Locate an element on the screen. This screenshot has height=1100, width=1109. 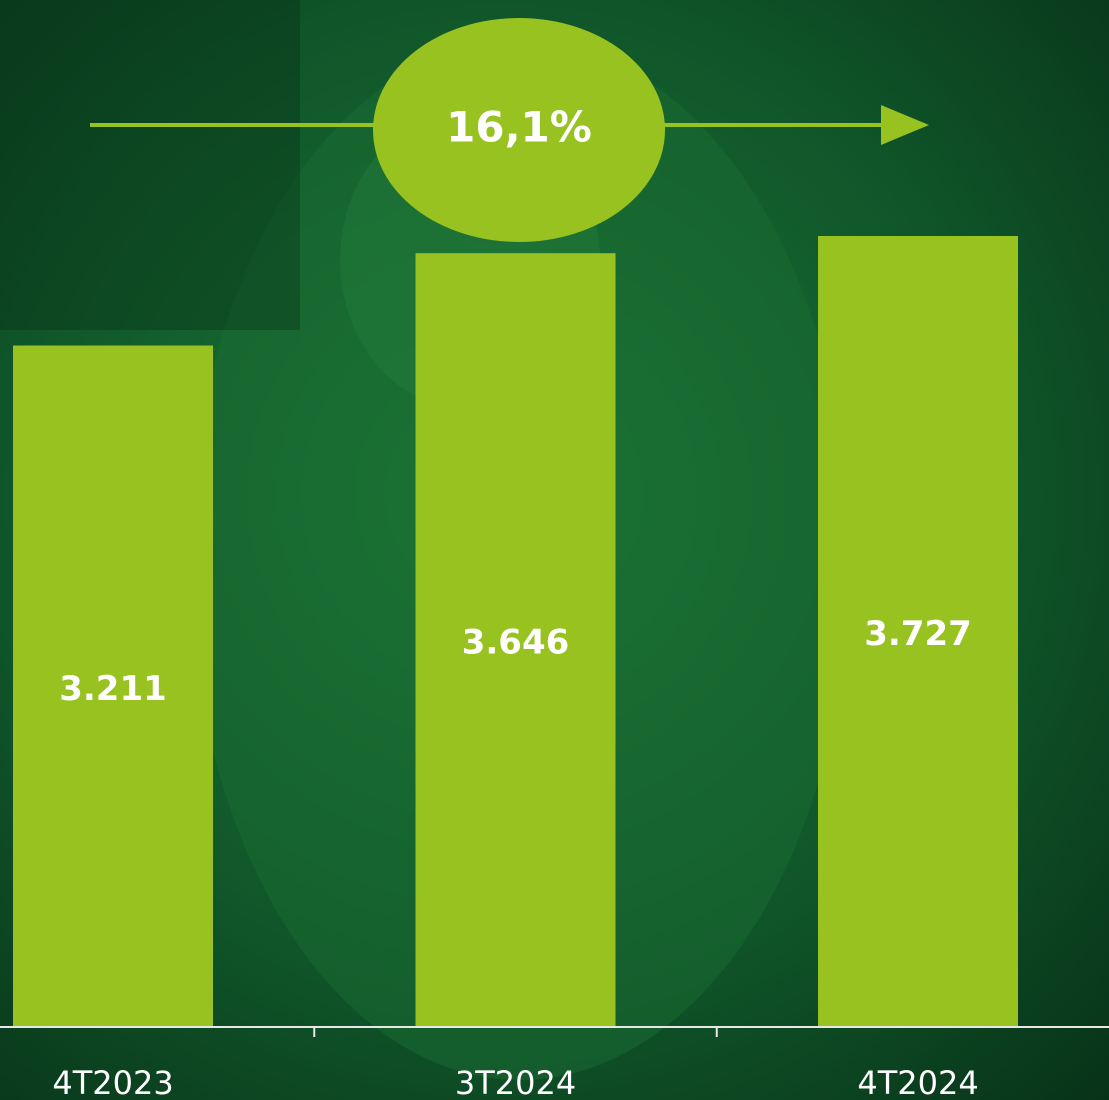
annotation: 16,1% is located at coordinates (519, 127).